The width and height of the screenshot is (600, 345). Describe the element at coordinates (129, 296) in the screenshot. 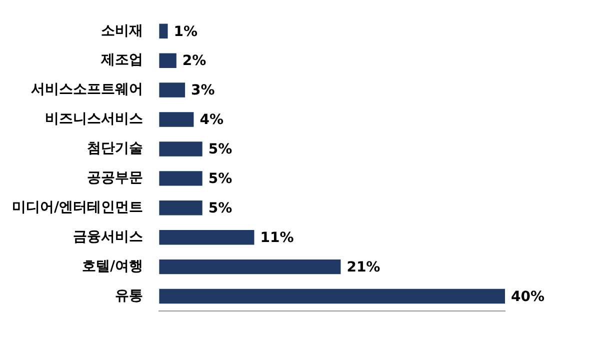

I see `y-tick-label: 유통` at that location.